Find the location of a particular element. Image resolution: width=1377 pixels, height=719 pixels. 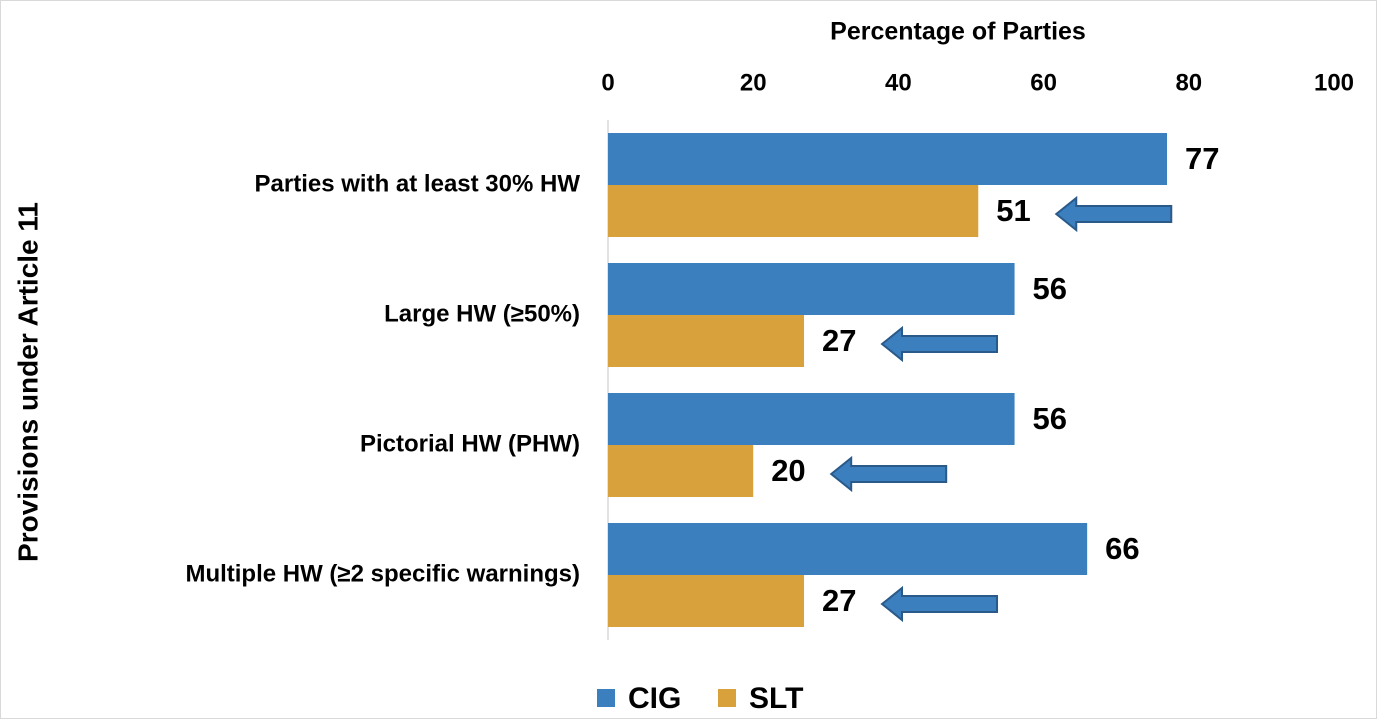

legend-label: CIG is located at coordinates (654, 698).